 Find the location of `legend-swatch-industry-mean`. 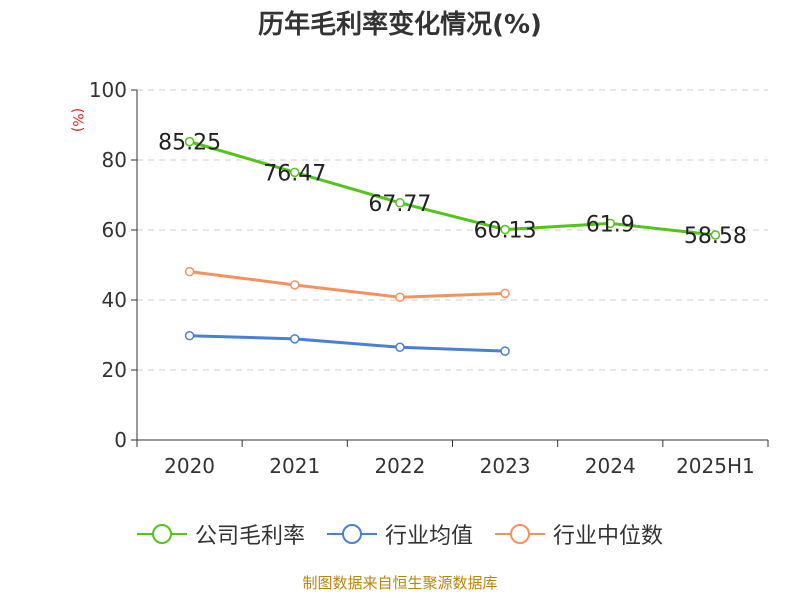

legend-swatch-industry-mean is located at coordinates (351, 534).